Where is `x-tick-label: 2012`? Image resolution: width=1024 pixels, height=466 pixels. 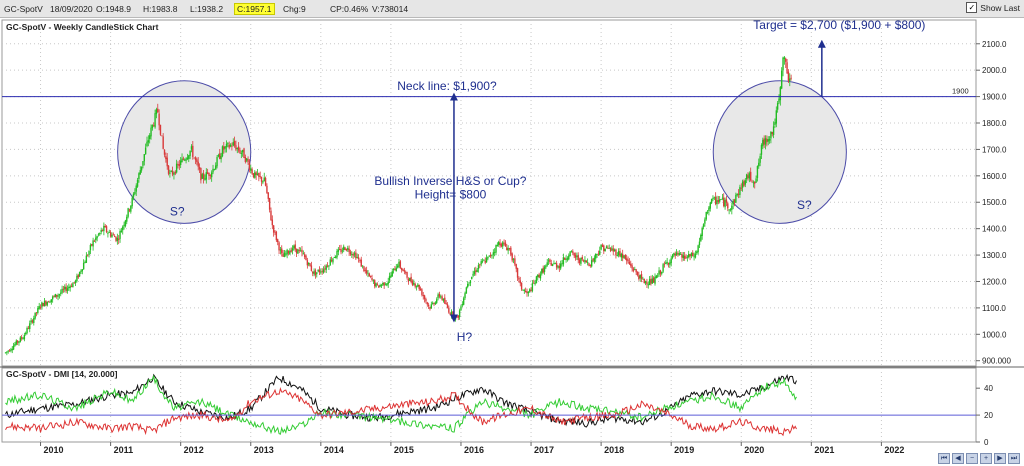
x-tick-label: 2012 is located at coordinates (194, 450).